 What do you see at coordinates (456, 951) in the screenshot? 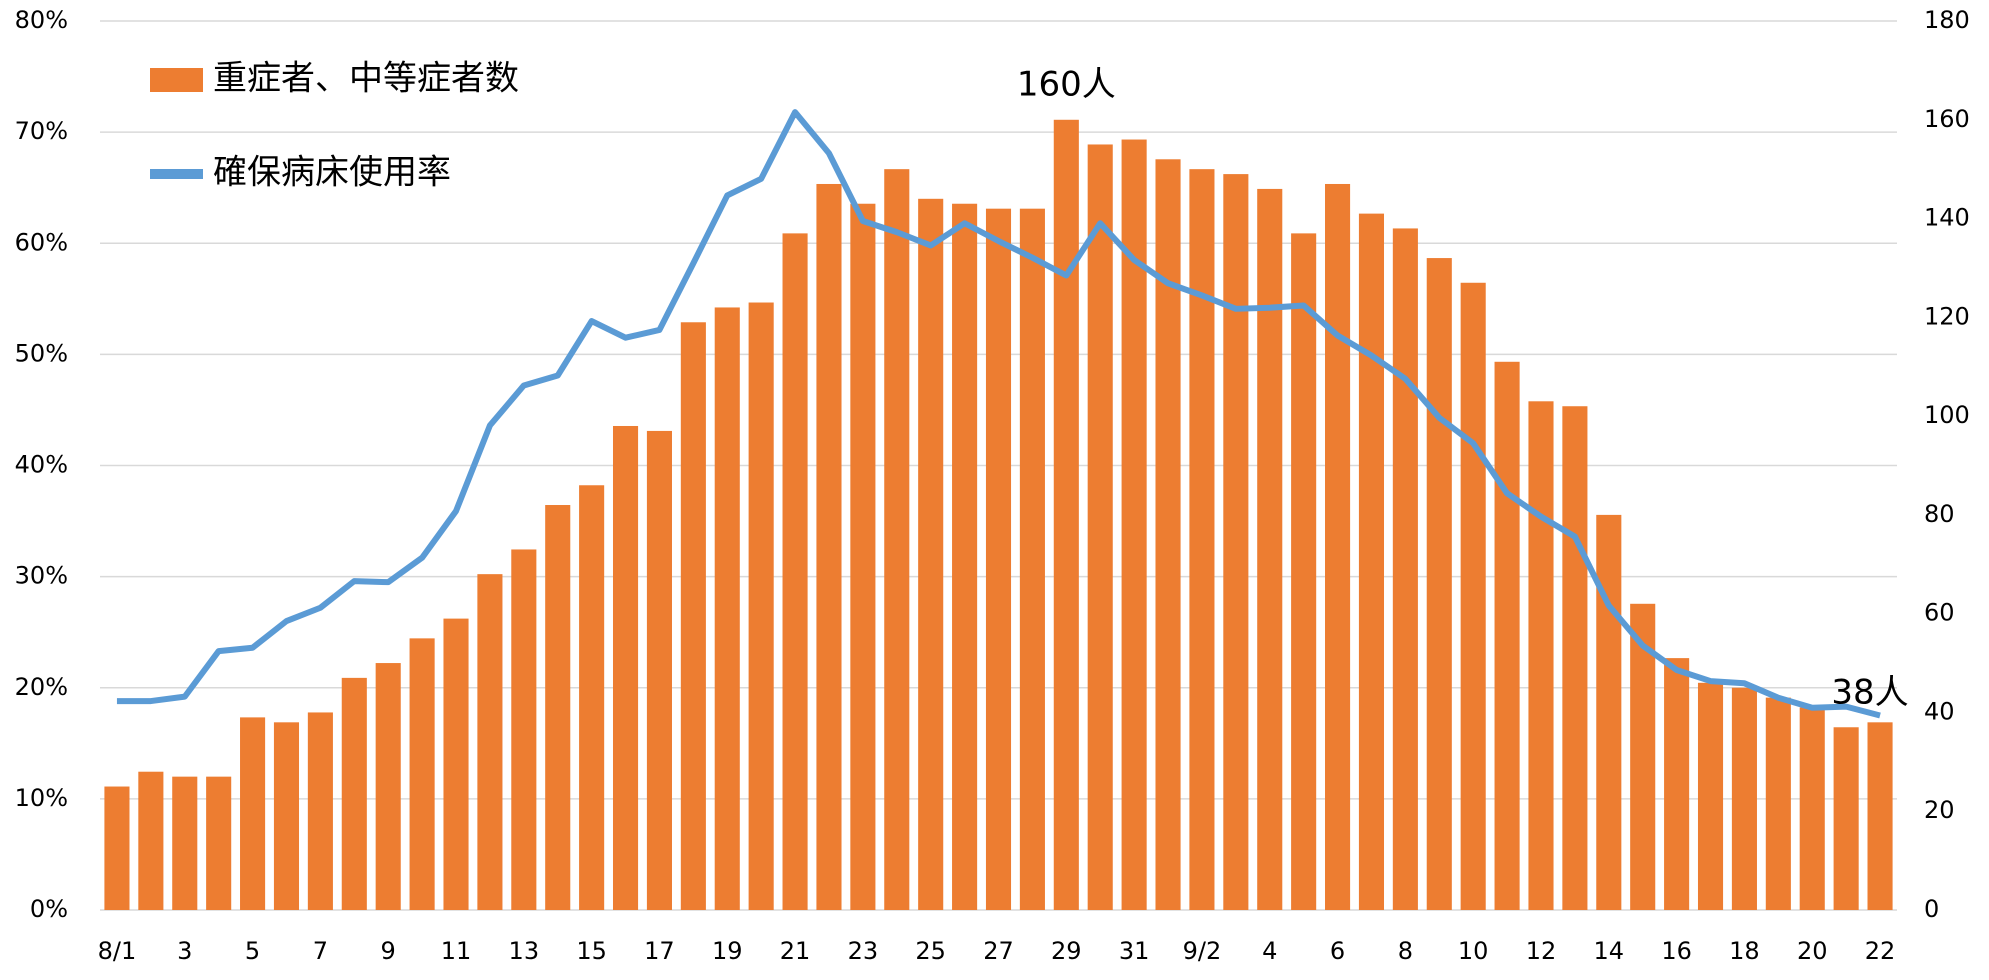
I see `x-tick-label: 11` at bounding box center [456, 951].